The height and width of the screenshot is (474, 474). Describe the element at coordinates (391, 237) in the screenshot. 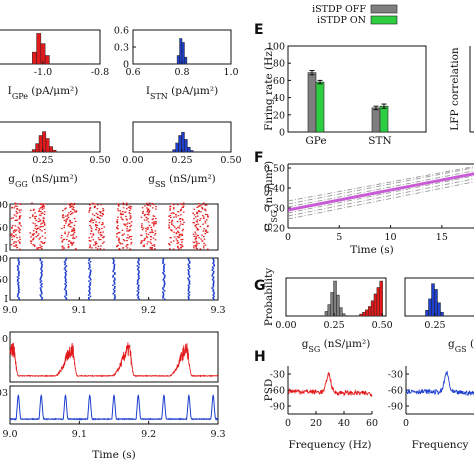

I see `x-tick-label: 10` at that location.